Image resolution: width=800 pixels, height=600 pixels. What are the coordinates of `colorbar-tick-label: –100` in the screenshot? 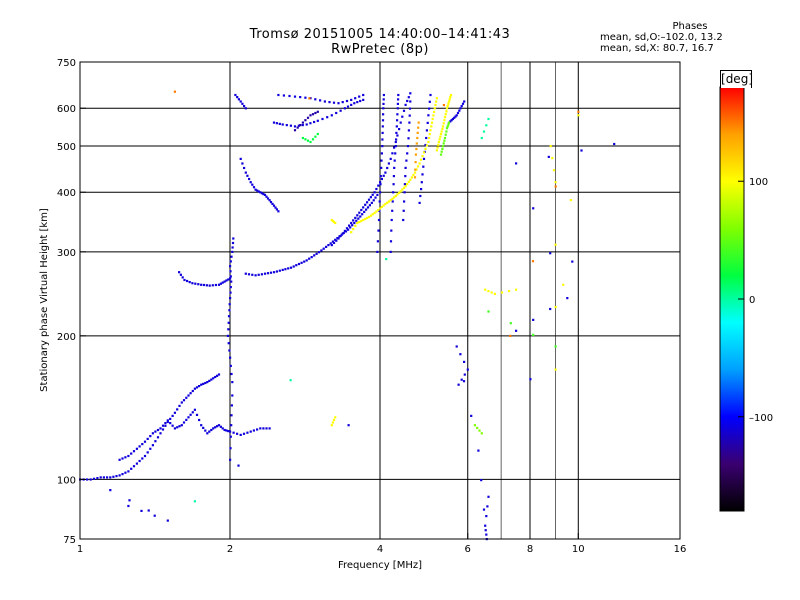 It's located at (761, 418).